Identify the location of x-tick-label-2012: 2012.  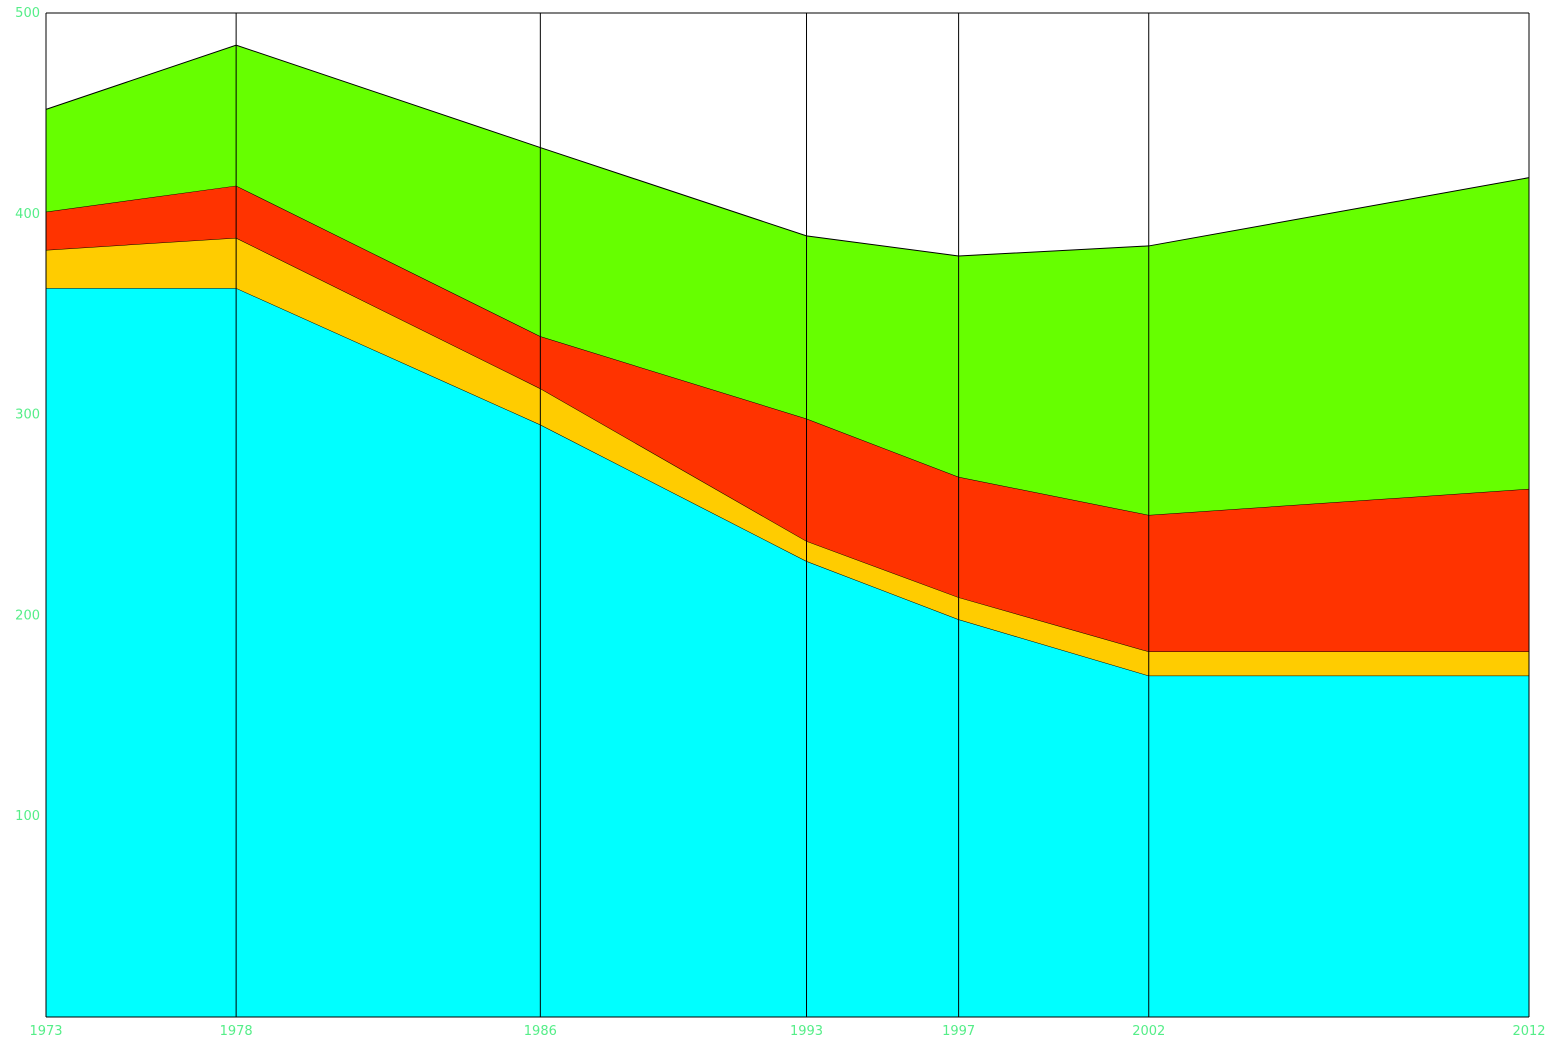
(1528, 1031).